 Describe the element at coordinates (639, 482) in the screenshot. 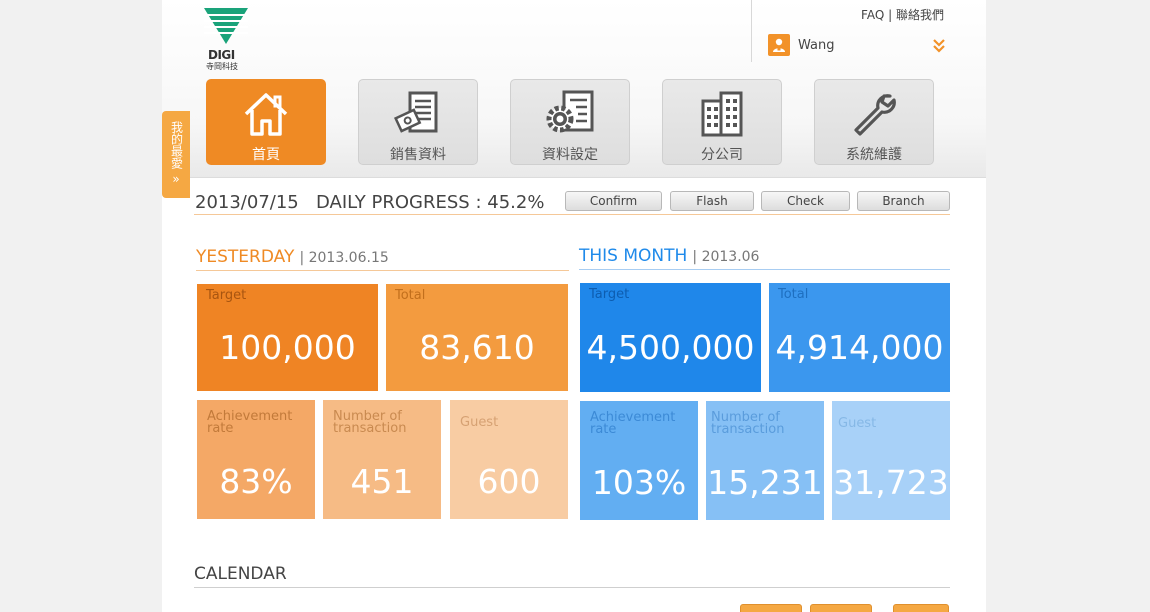

I see `tile-value: 103%` at that location.